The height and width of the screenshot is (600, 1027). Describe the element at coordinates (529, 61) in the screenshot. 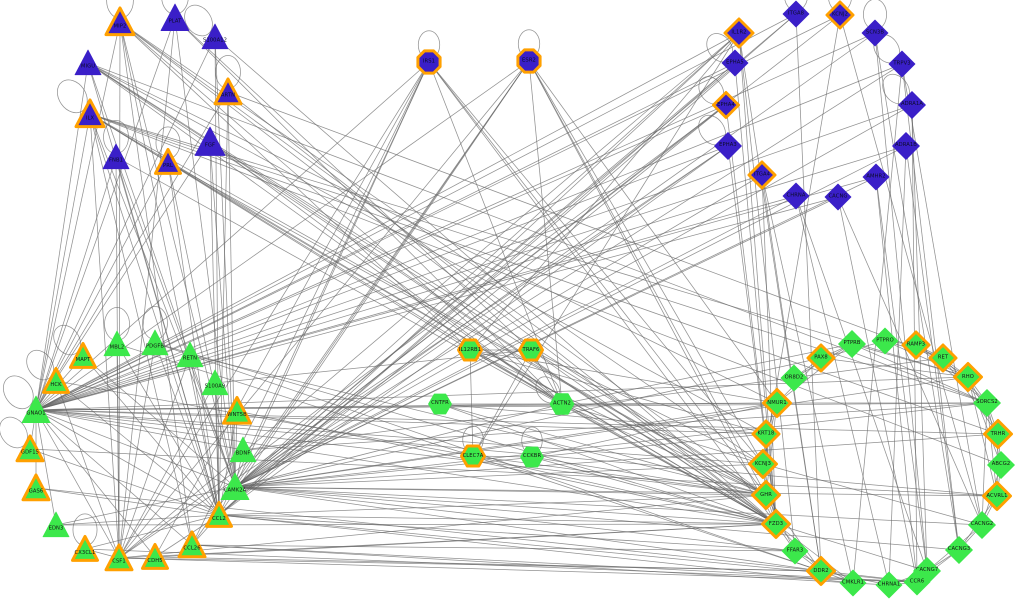

I see `graph-node-esr2: ESR2` at that location.